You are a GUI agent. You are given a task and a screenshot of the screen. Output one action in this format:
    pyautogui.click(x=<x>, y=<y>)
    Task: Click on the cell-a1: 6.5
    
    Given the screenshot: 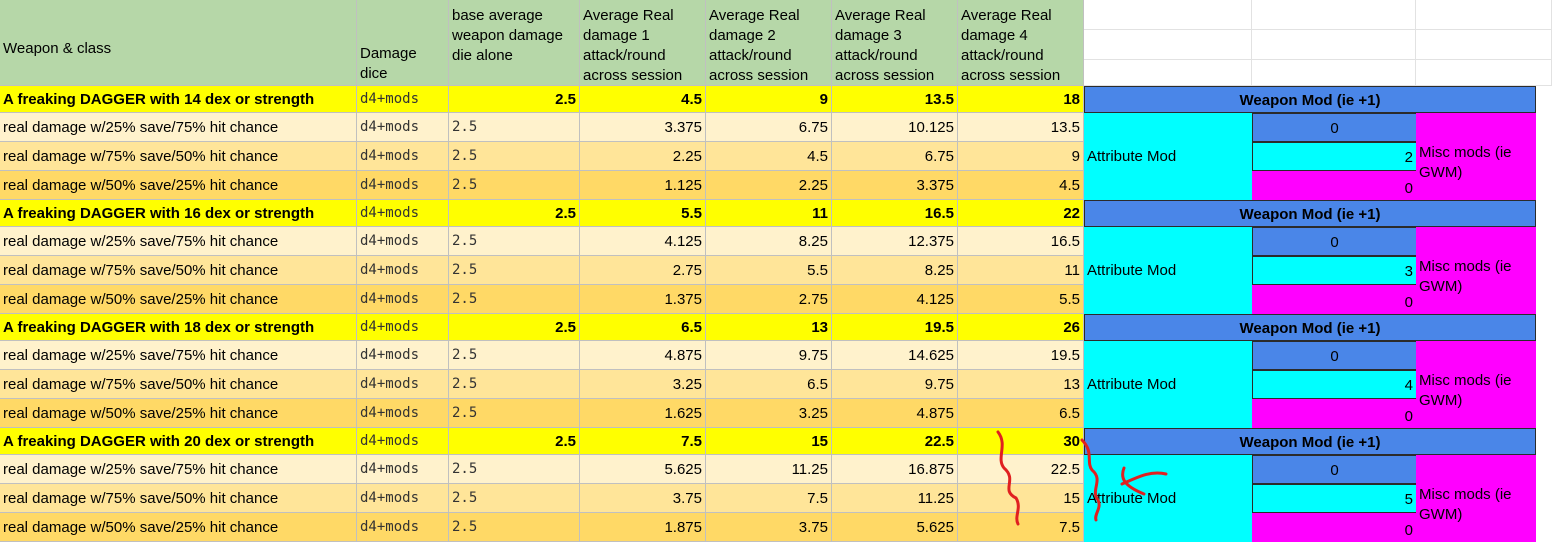 What is the action you would take?
    pyautogui.click(x=643, y=327)
    